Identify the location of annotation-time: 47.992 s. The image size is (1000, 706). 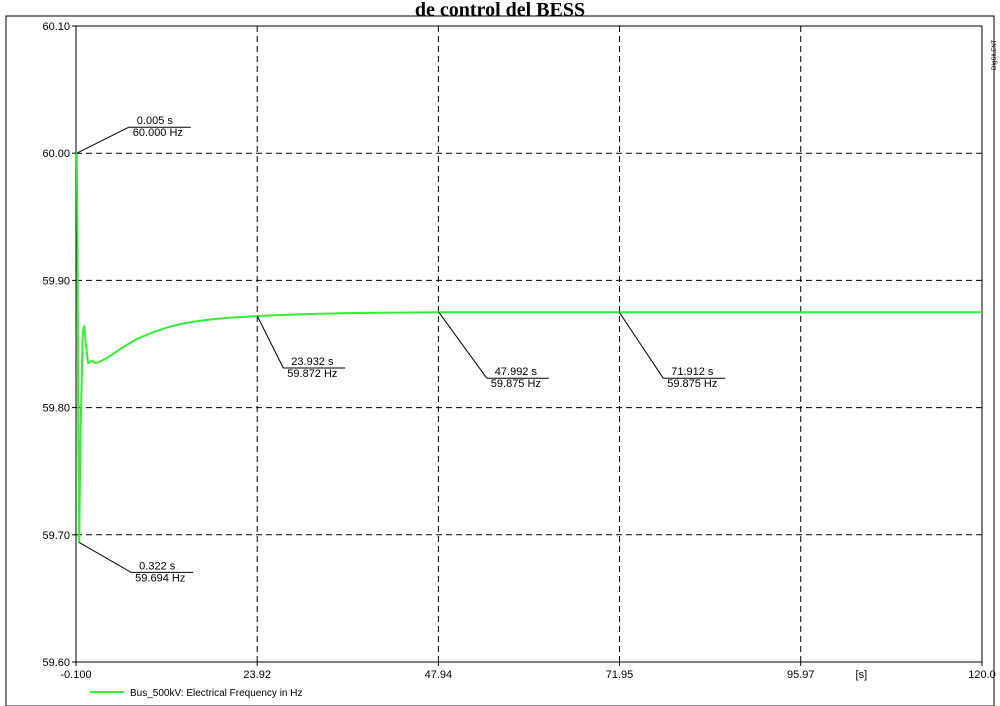
(516, 372).